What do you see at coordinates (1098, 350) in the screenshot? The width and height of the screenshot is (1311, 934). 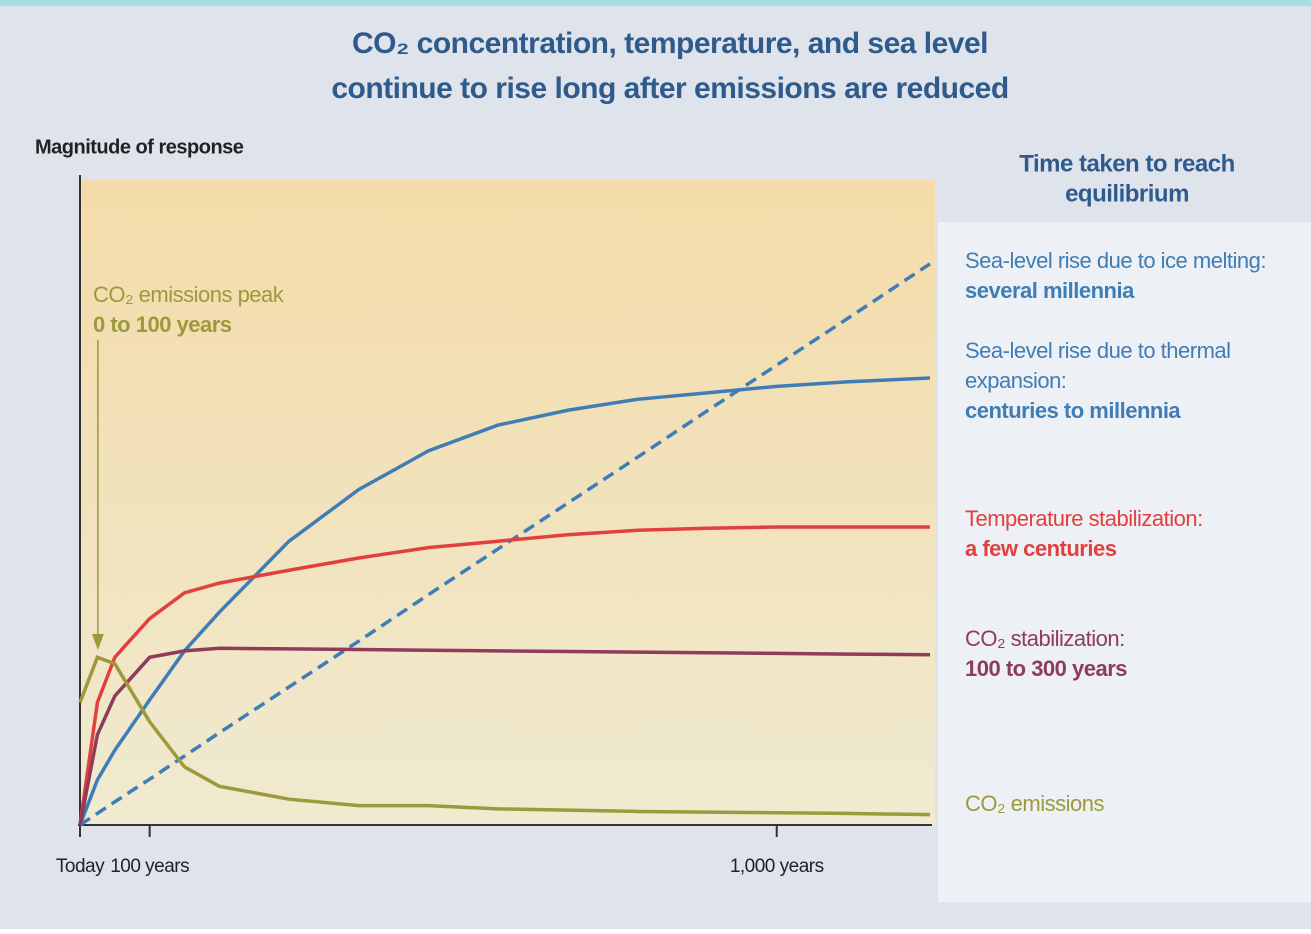 I see `legend-label: Sea-level rise due to thermal` at bounding box center [1098, 350].